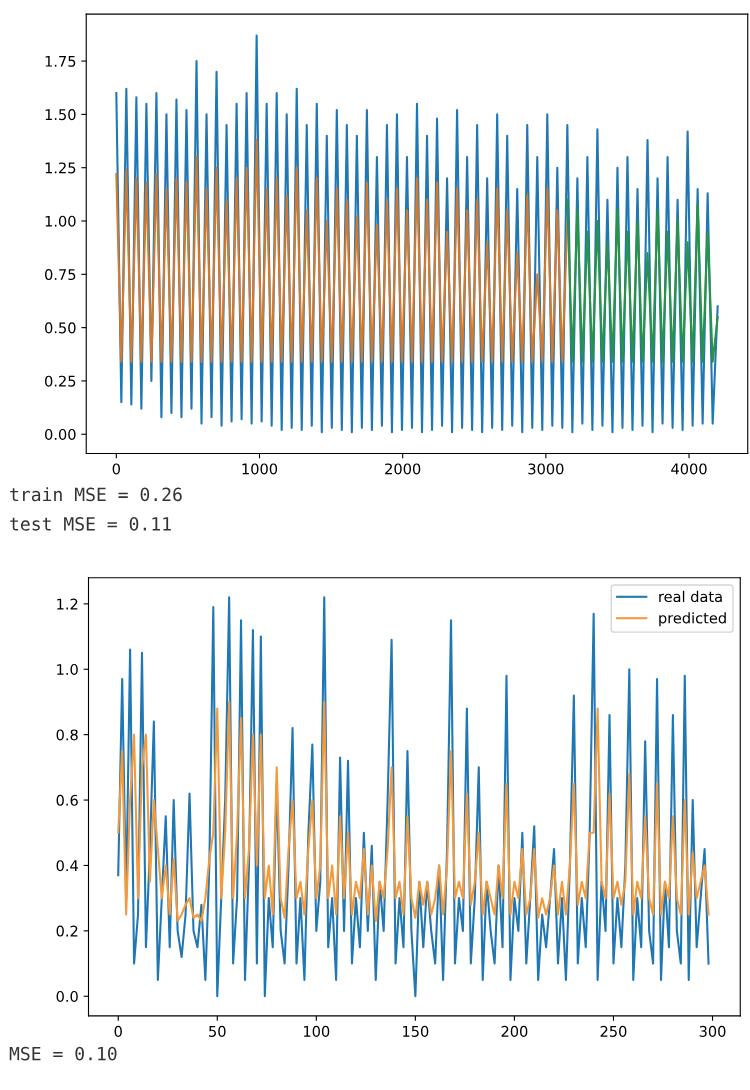  Describe the element at coordinates (689, 469) in the screenshot. I see `x-tick-label: 4000` at that location.